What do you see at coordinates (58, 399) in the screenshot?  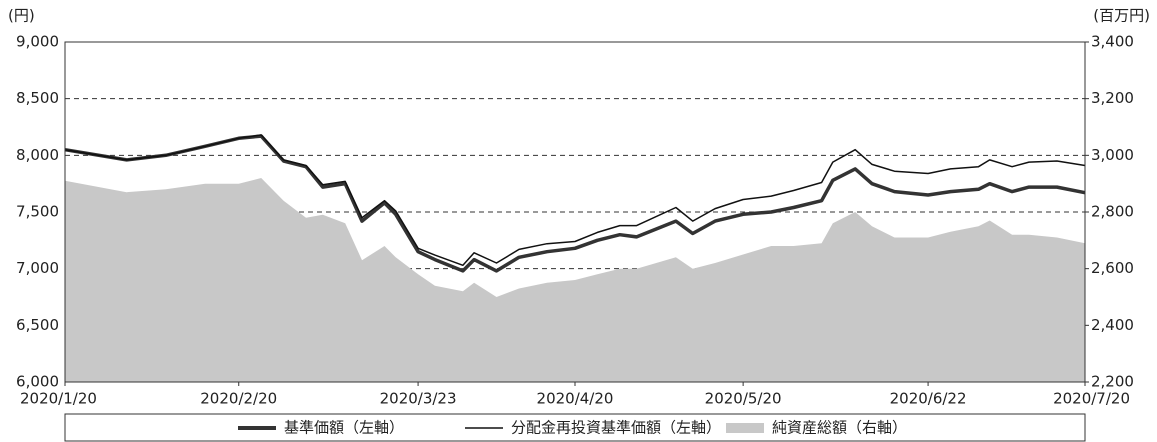 I see `x-tick-label: 2020/1/20` at bounding box center [58, 399].